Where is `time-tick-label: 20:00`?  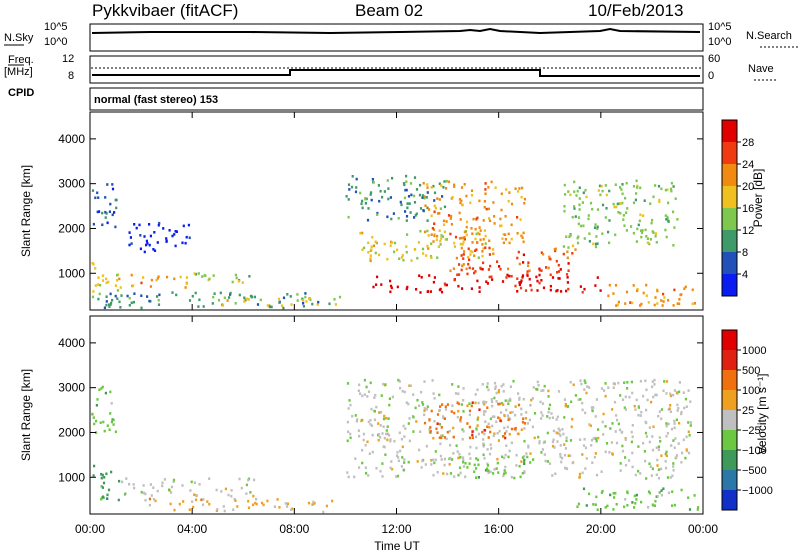
time-tick-label: 20:00 is located at coordinates (601, 529).